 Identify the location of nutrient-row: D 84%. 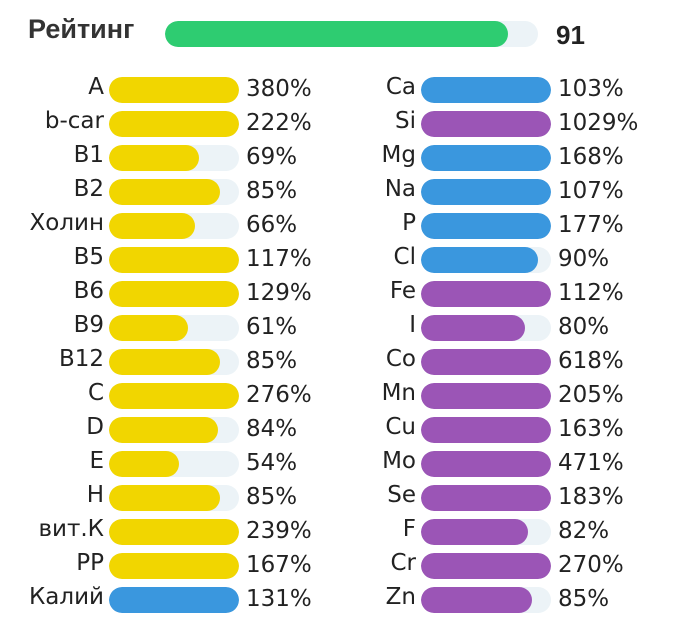
(165, 429).